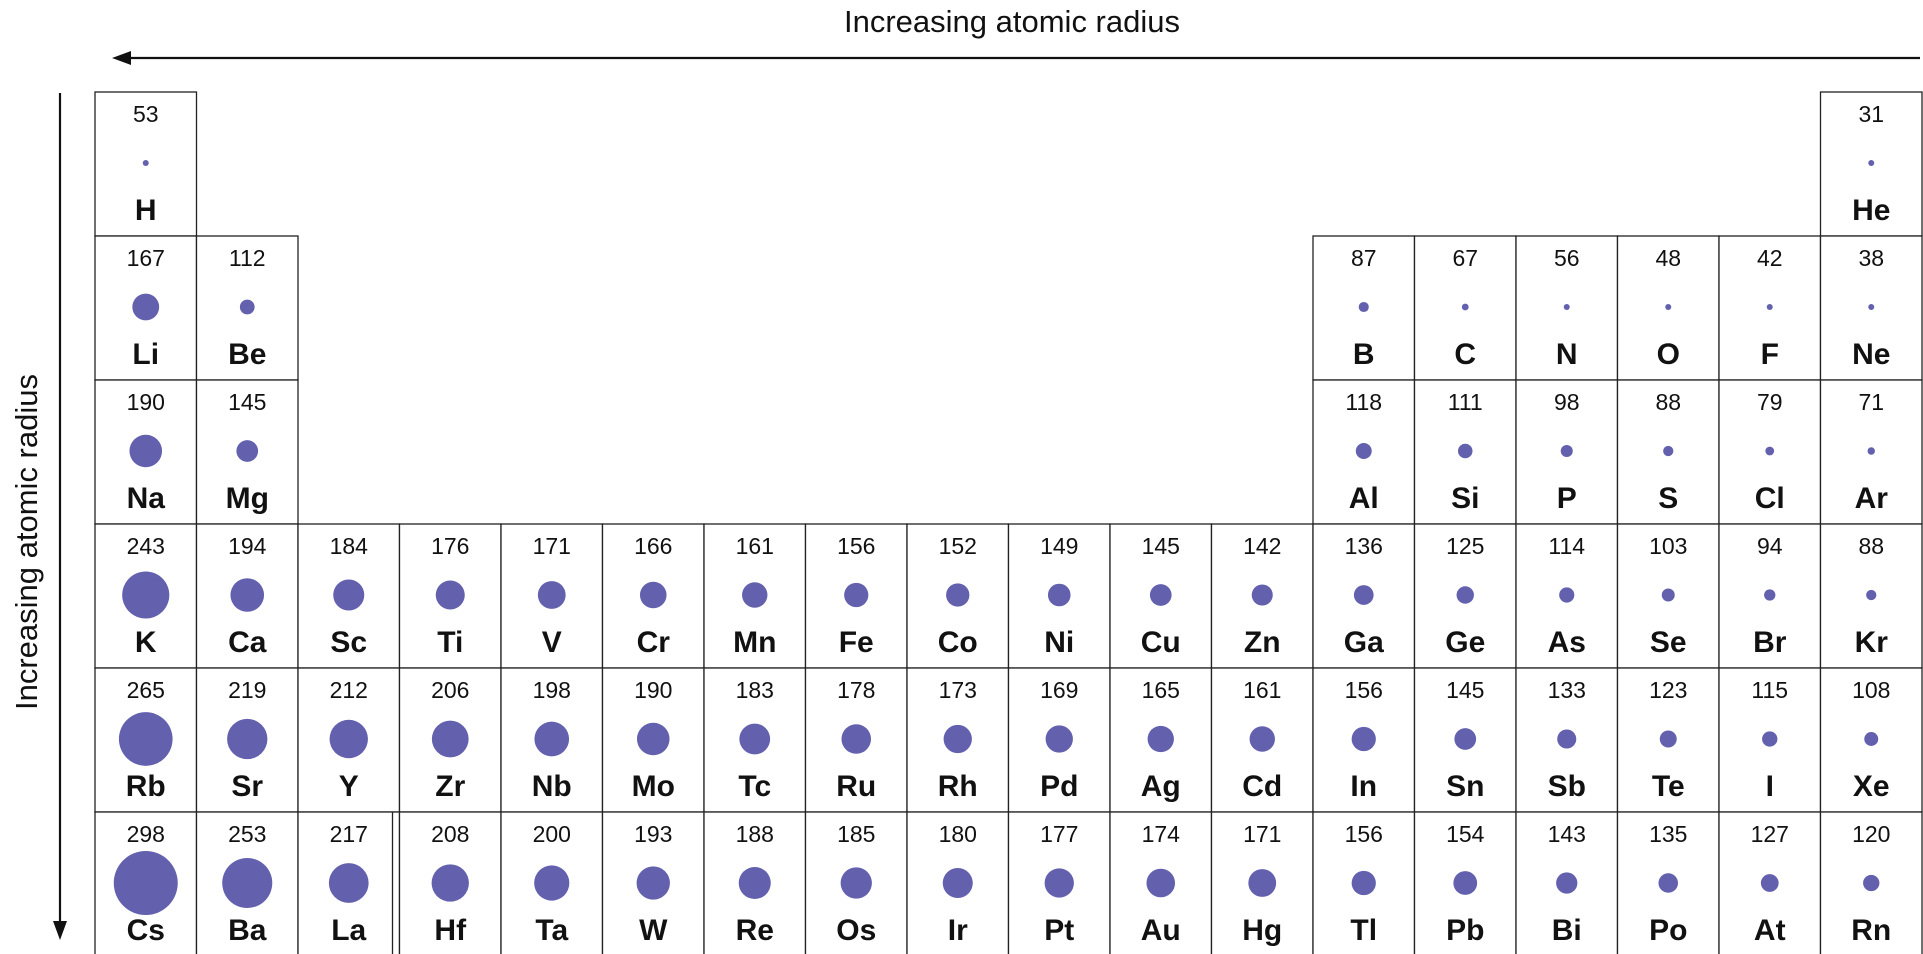 The image size is (1923, 954). Describe the element at coordinates (856, 596) in the screenshot. I see `element-cell-fe: 156 Fe` at that location.